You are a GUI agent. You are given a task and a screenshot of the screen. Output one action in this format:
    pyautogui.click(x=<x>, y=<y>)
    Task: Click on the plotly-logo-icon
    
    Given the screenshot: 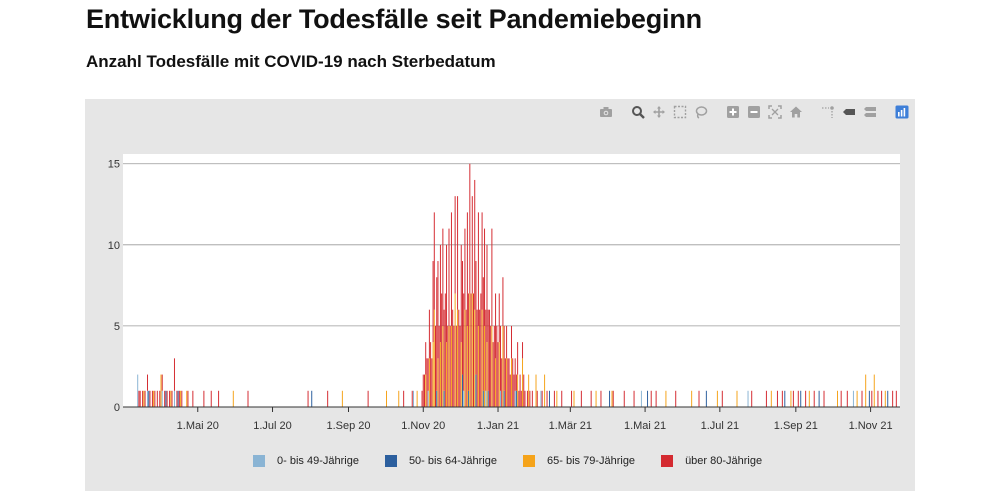 What is the action you would take?
    pyautogui.click(x=902, y=112)
    